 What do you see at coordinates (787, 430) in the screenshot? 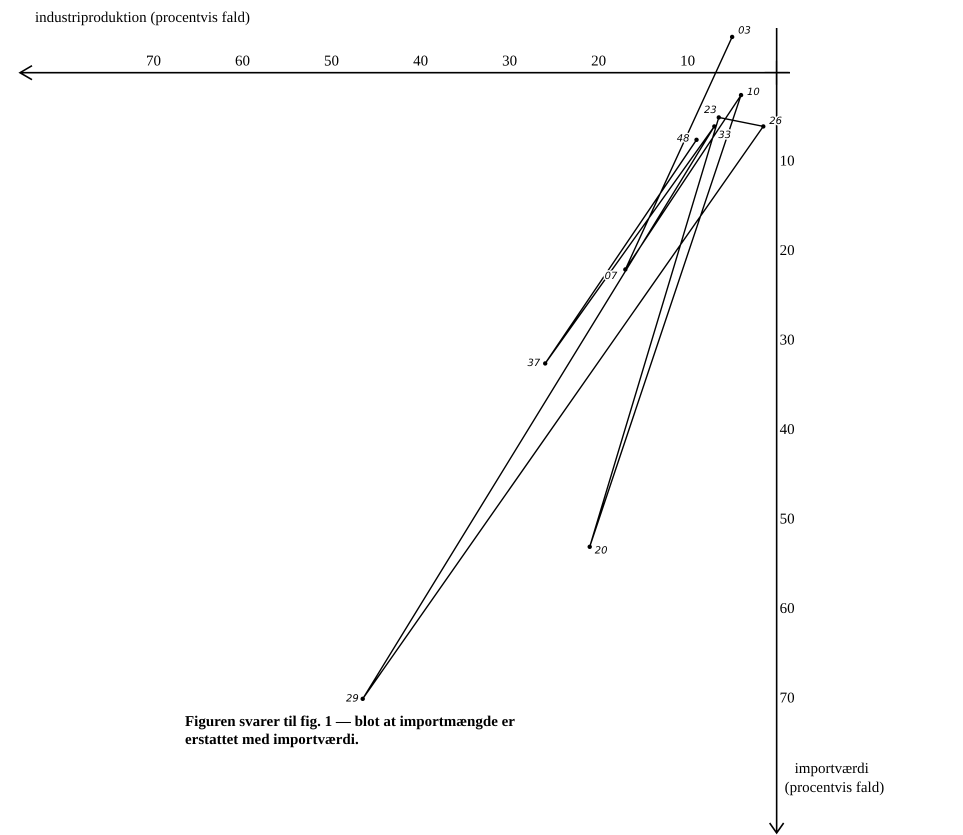
I see `y-tick-label: 40` at bounding box center [787, 430].